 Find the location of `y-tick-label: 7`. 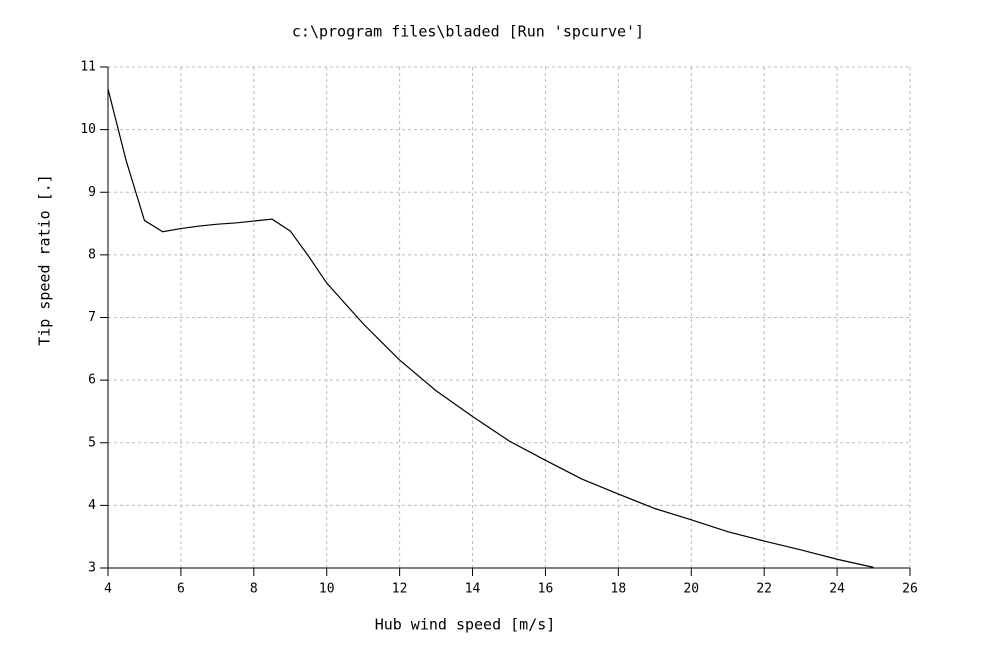

y-tick-label: 7 is located at coordinates (92, 317).